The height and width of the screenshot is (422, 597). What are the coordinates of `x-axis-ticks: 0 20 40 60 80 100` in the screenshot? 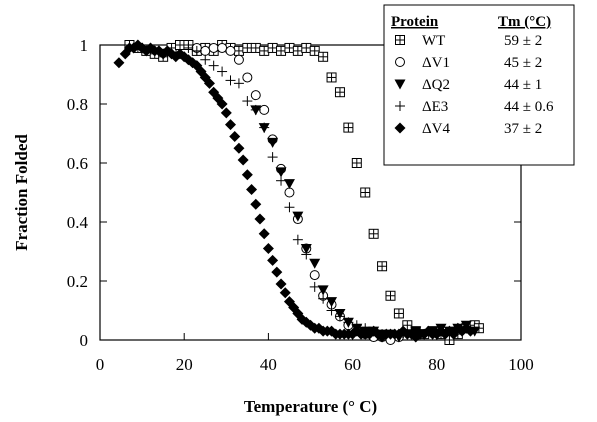 It's located at (315, 353).